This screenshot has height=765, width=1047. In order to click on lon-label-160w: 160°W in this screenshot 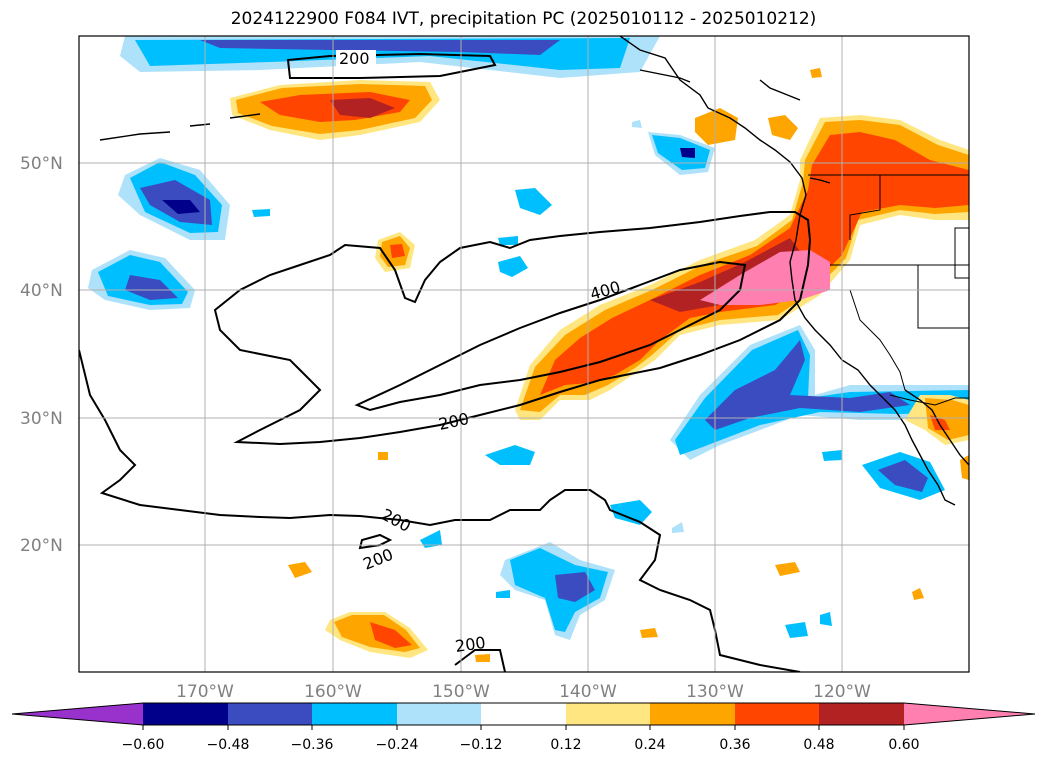, I will do `click(333, 692)`.